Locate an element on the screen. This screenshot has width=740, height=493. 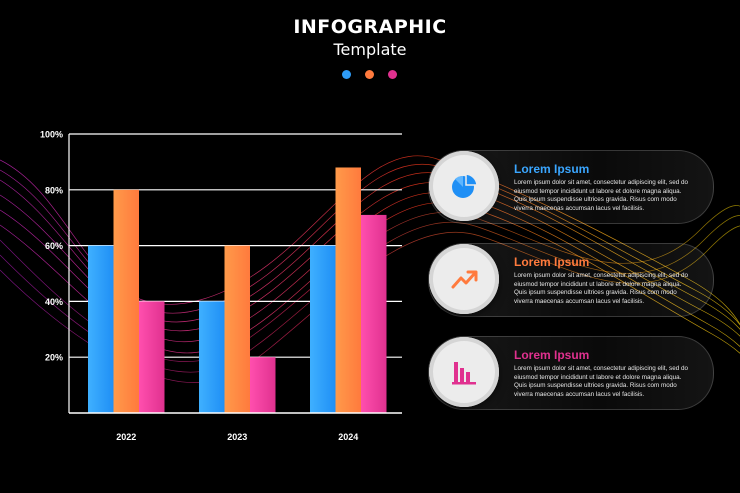
trend-up-arrow-icon is located at coordinates (464, 279).